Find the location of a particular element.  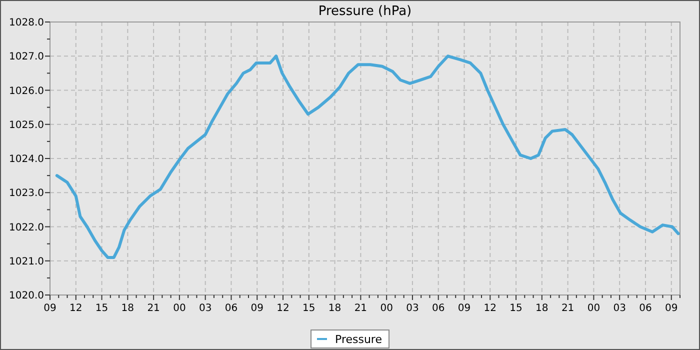

y-tick-label: 1027.0 is located at coordinates (26, 57).